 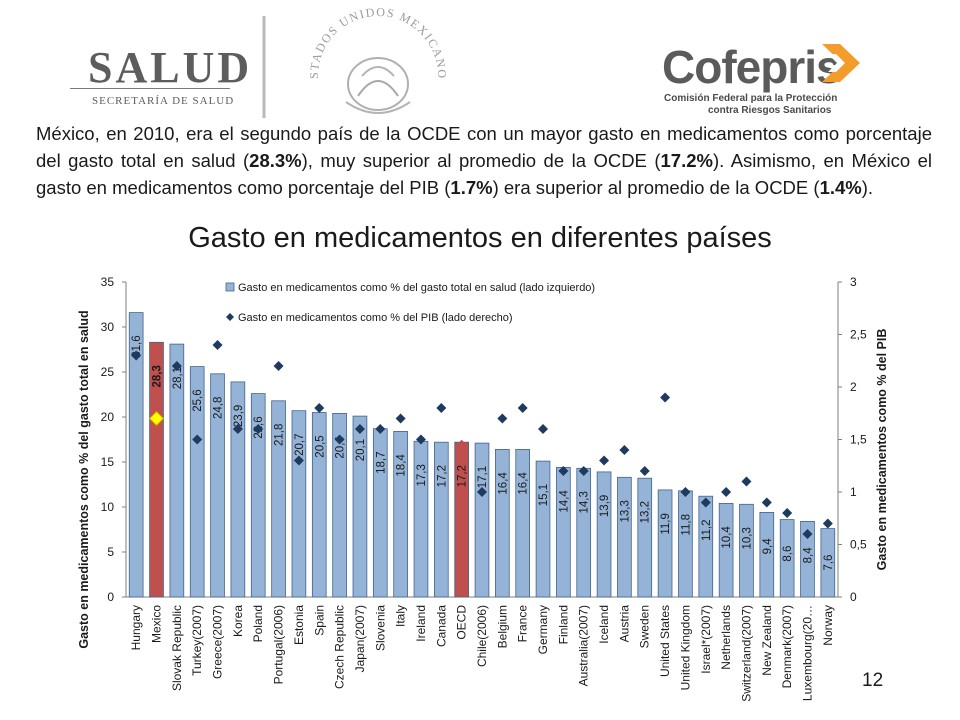 I want to click on category-label: Korea, so click(x=238, y=621).